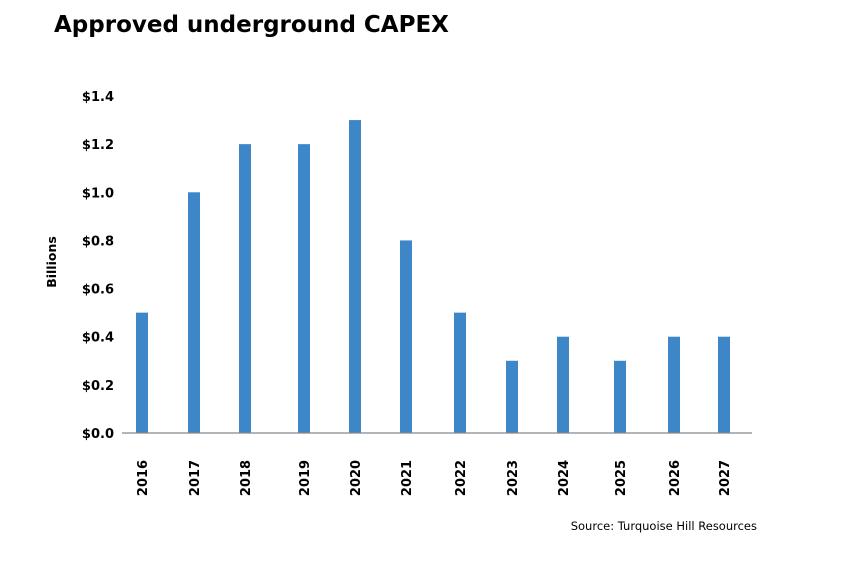 Image resolution: width=851 pixels, height=576 pixels. What do you see at coordinates (564, 478) in the screenshot?
I see `x-tick-label: 2024` at bounding box center [564, 478].